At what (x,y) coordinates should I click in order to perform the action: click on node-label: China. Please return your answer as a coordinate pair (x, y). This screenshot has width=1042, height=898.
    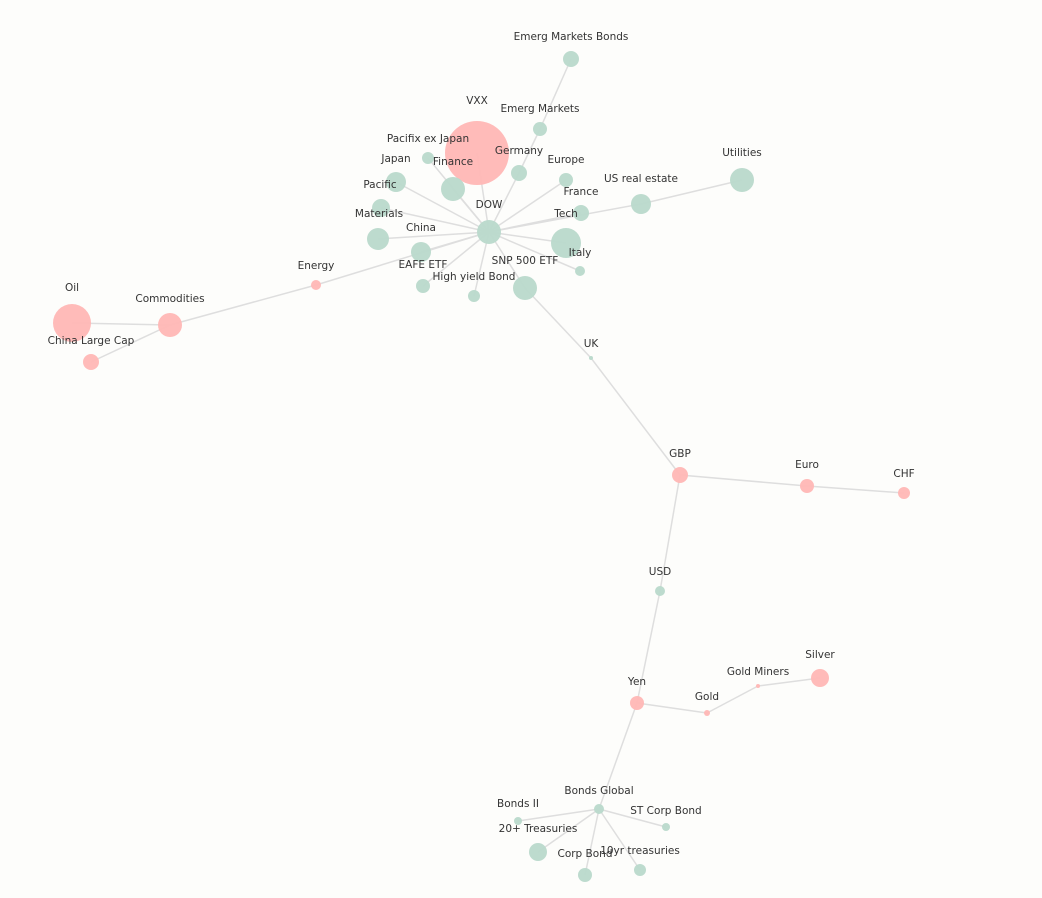
    Looking at the image, I should click on (421, 228).